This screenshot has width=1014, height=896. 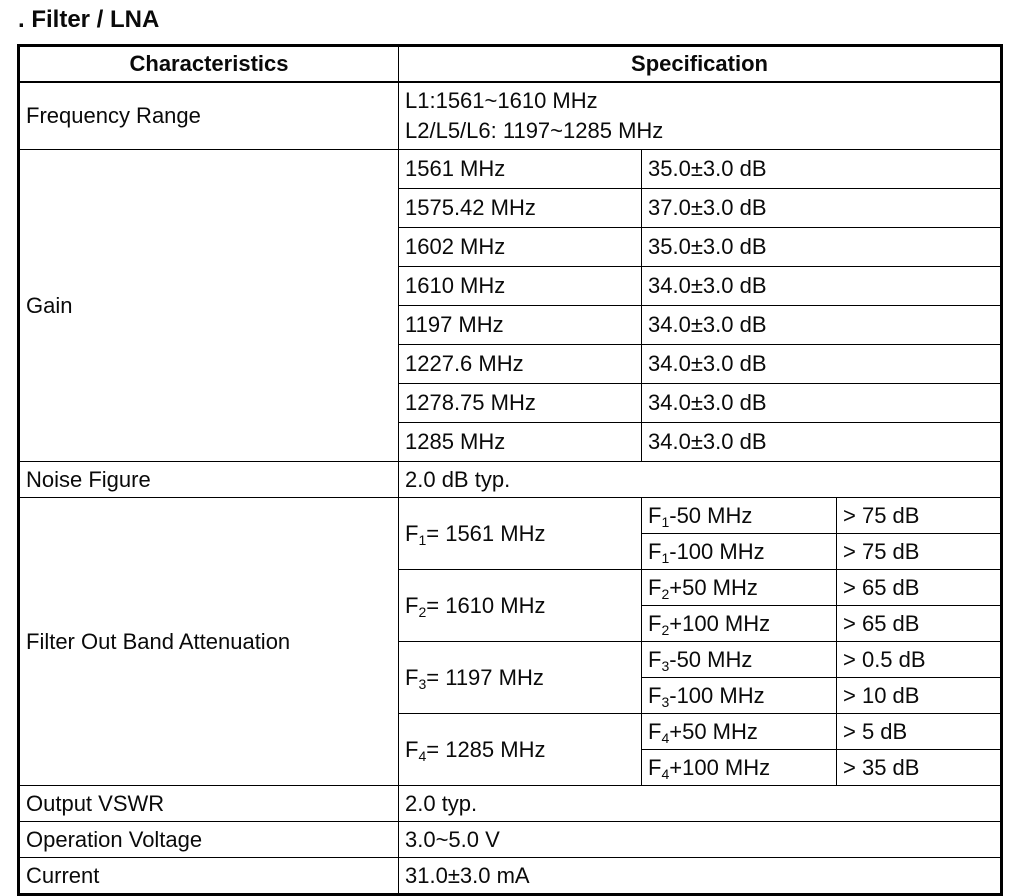 I want to click on filter-f4-value-2: > 35 dB, so click(x=919, y=767).